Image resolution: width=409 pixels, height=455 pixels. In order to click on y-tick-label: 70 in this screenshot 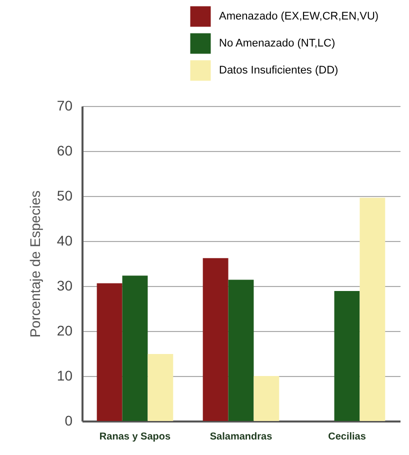, I will do `click(64, 106)`.